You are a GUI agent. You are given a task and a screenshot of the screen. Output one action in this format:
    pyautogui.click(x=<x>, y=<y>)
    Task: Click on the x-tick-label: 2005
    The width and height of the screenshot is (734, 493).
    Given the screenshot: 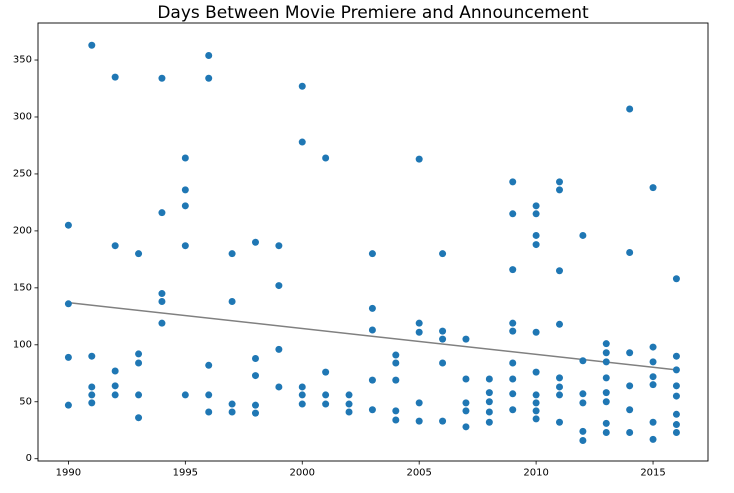 What is the action you would take?
    pyautogui.click(x=418, y=472)
    